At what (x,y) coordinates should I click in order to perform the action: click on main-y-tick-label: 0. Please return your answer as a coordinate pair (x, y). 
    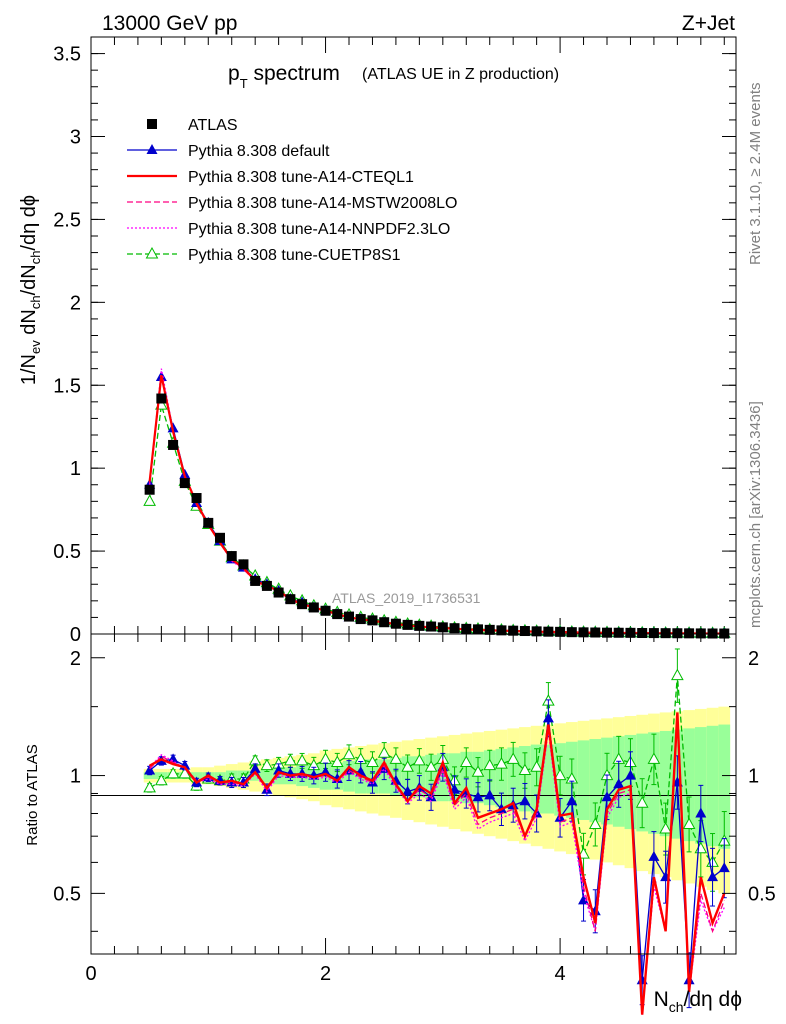
    Looking at the image, I should click on (75, 635).